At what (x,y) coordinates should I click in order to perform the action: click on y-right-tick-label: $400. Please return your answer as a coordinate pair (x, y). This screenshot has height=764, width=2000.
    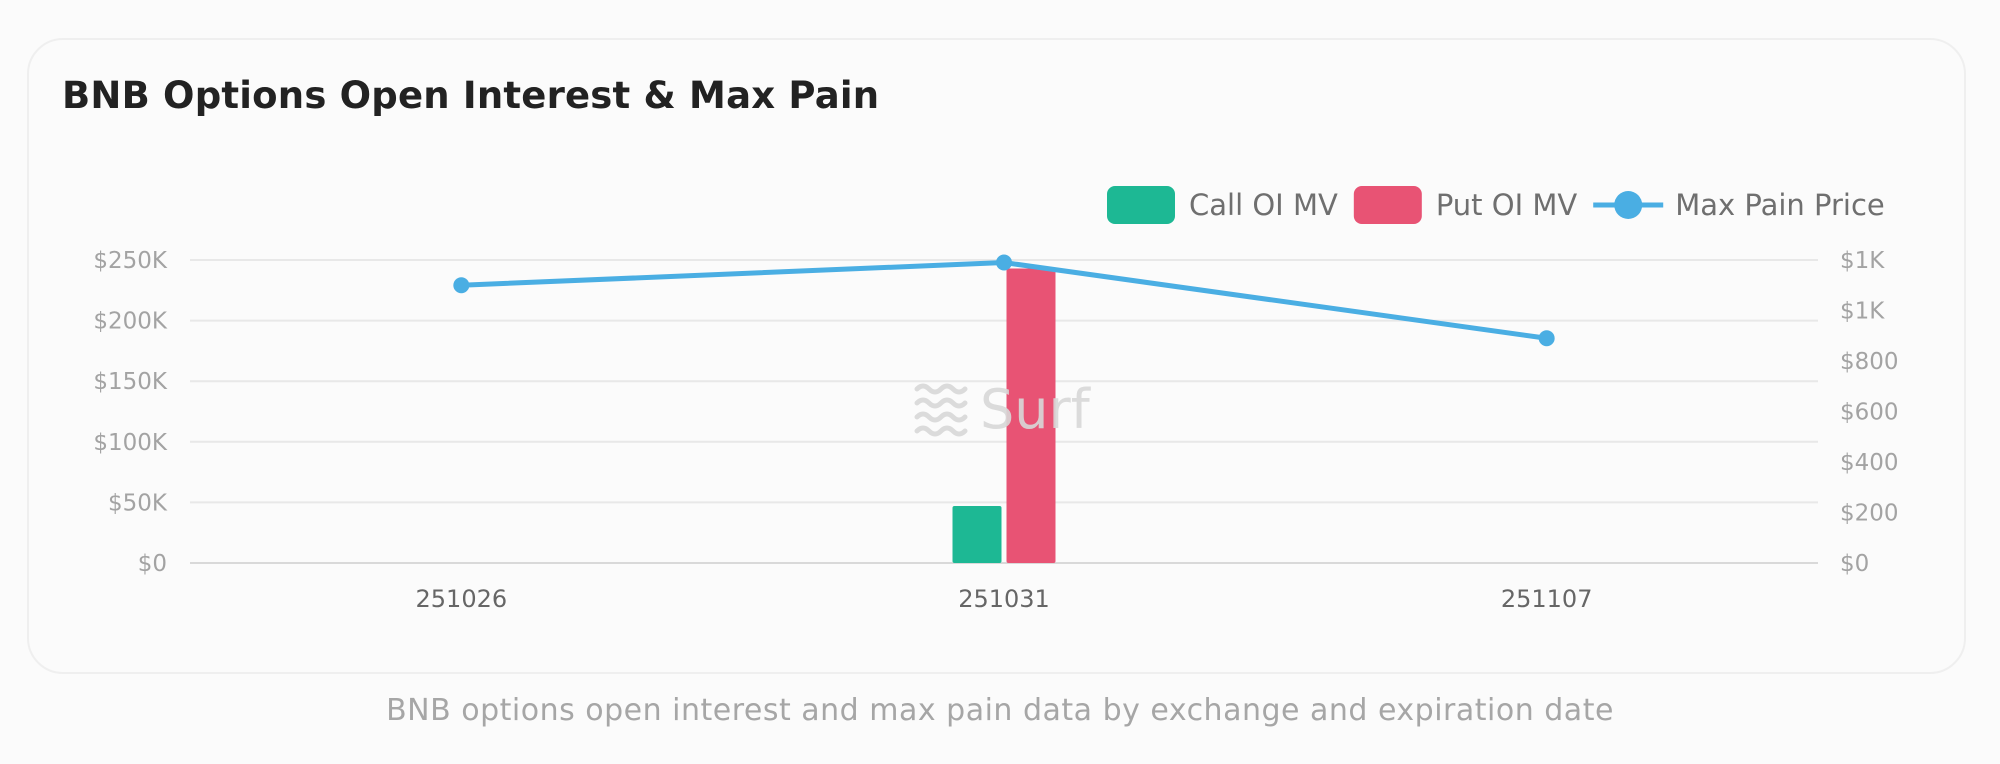
    Looking at the image, I should click on (1869, 463).